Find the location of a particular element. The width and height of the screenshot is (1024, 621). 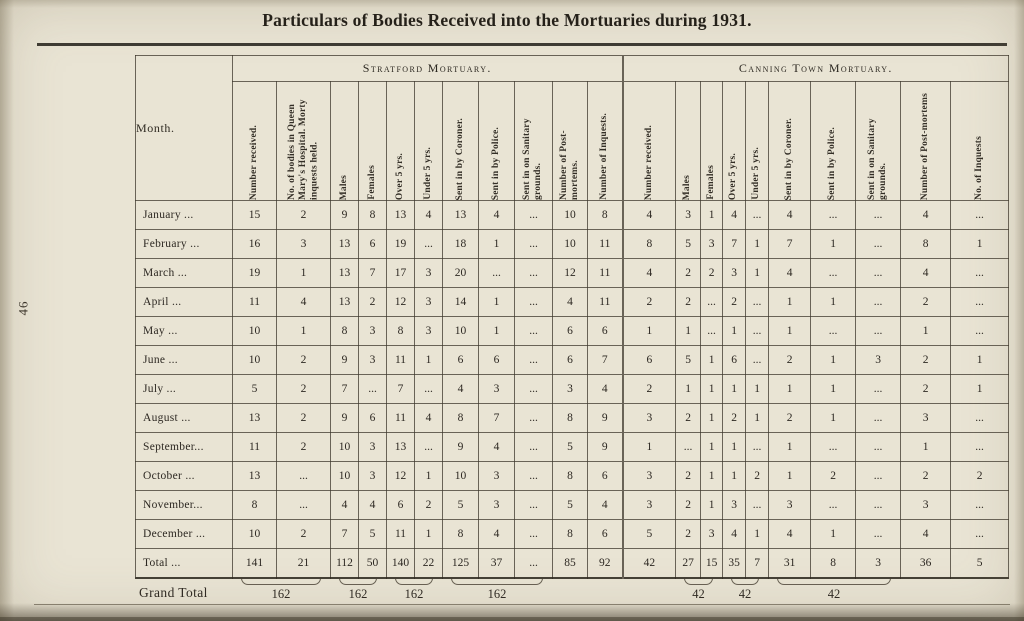

column-header: Number of Post-mortems. is located at coordinates (570, 141).